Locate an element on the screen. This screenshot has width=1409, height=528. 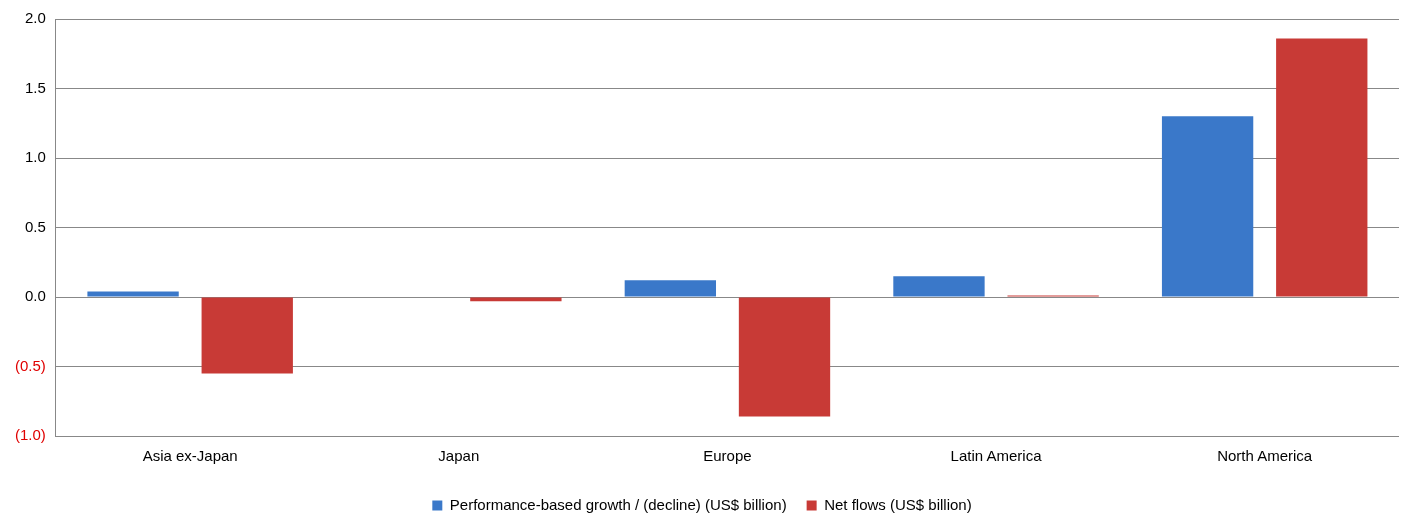
y-tick-label: 0.0 is located at coordinates (35, 296).